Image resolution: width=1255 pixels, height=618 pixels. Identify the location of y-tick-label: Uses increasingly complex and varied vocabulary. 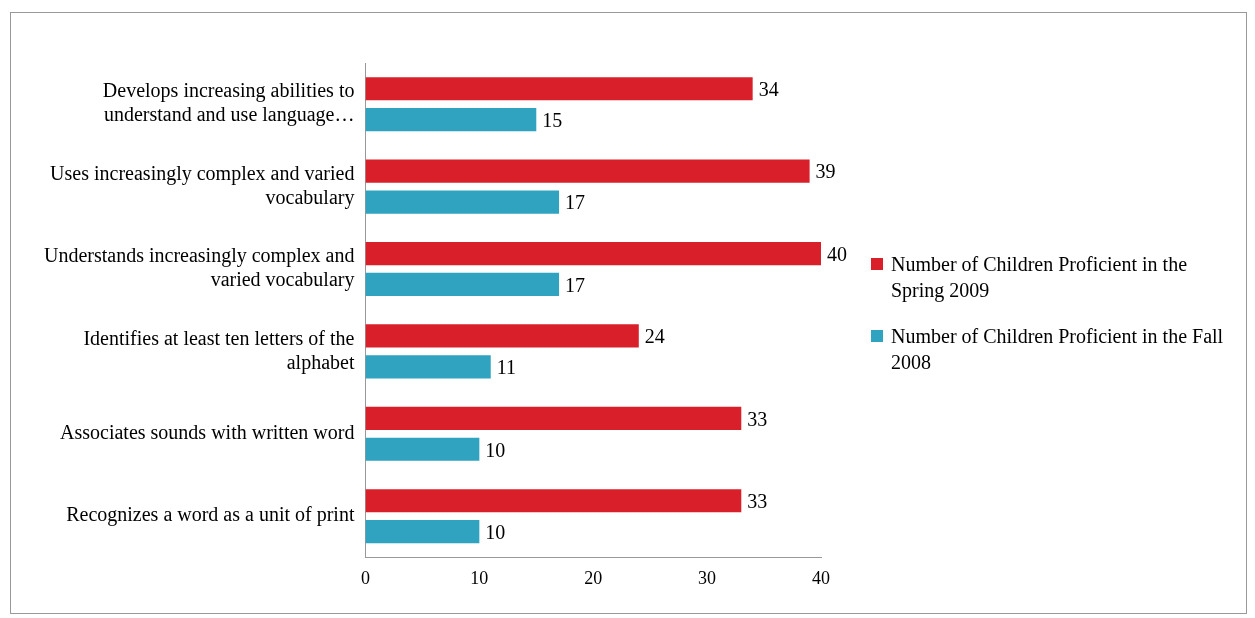
(202, 185).